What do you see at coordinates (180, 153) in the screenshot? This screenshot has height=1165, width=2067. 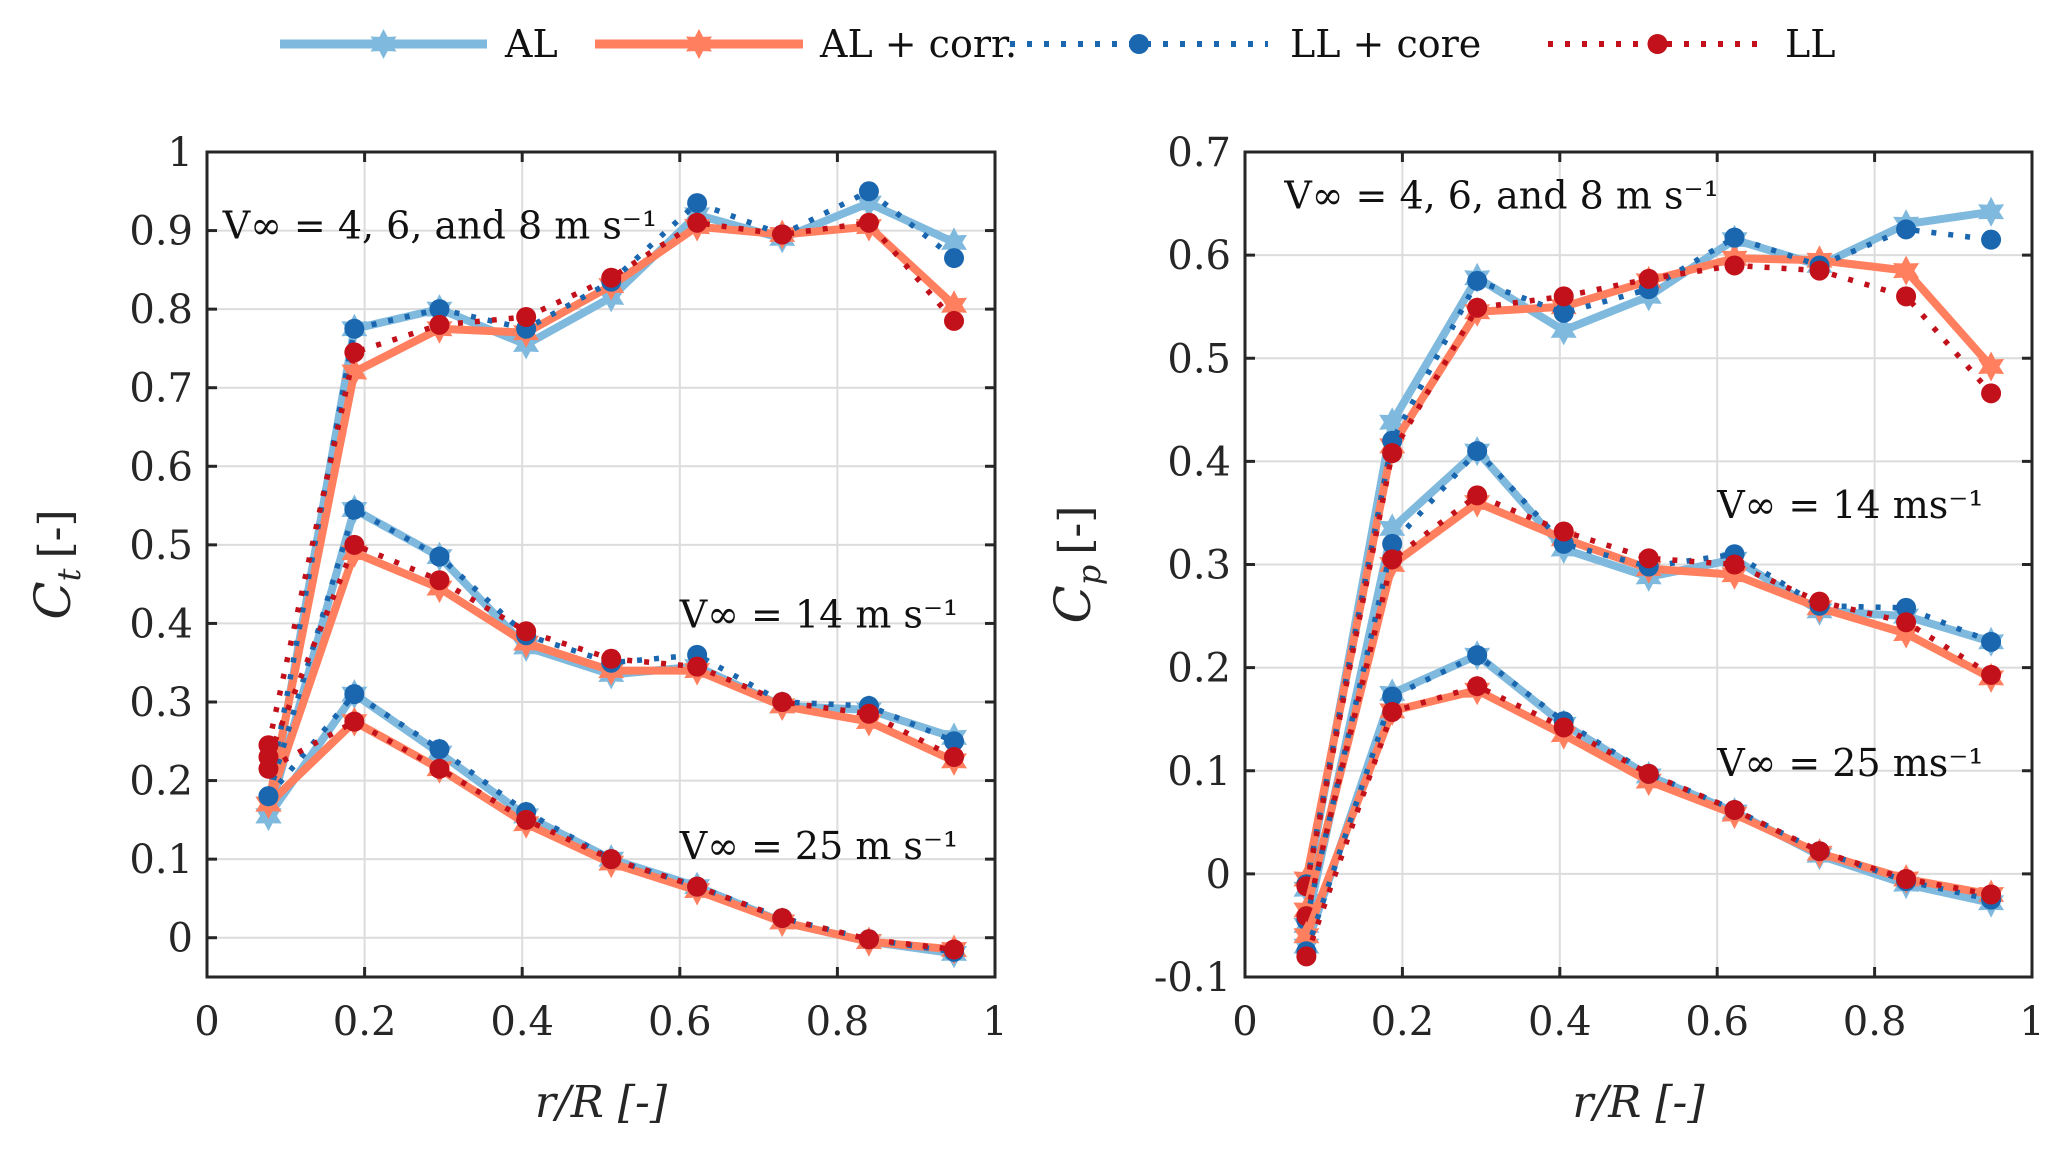 I see `y-tick-label: 1` at bounding box center [180, 153].